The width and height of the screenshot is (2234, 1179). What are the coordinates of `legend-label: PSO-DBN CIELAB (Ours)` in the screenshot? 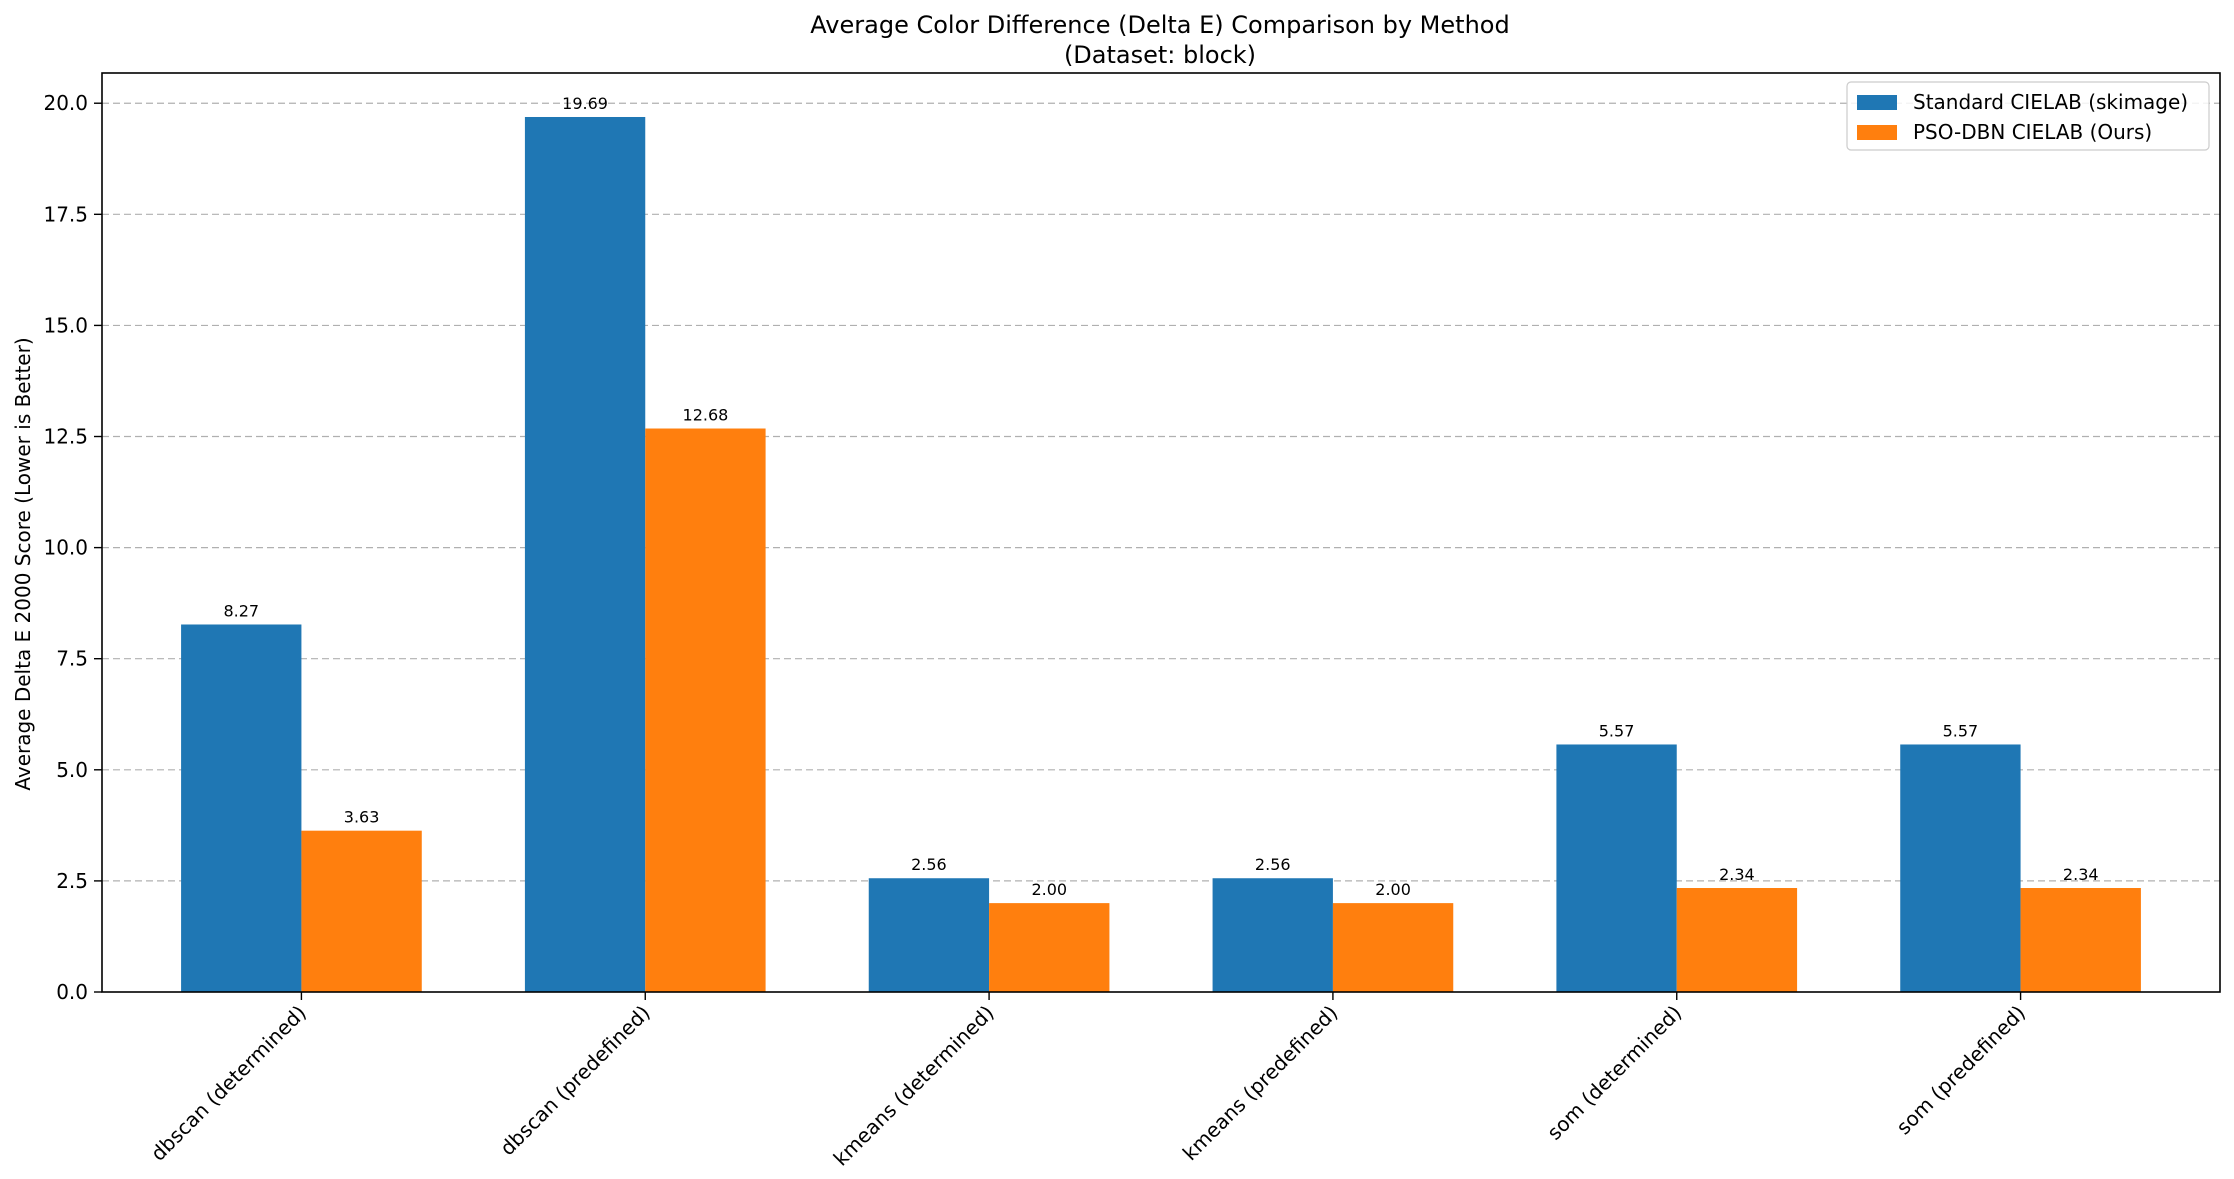 It's located at (2032, 132).